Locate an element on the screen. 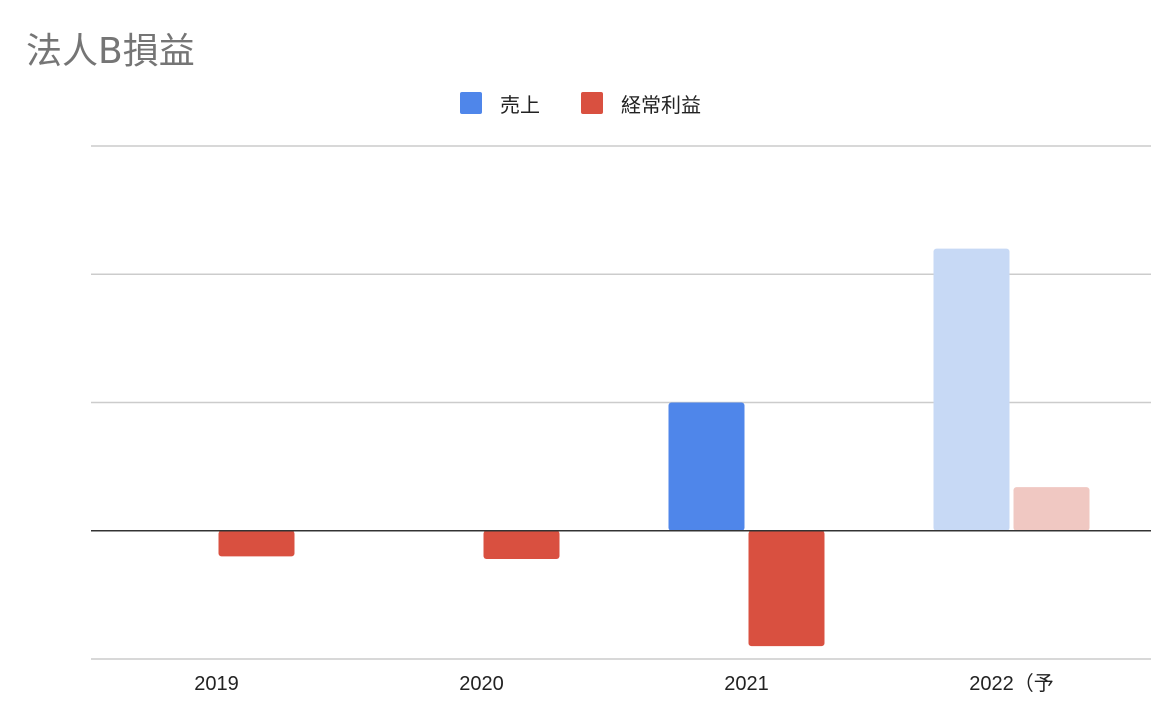  x-tick-label: 2019 is located at coordinates (216, 684).